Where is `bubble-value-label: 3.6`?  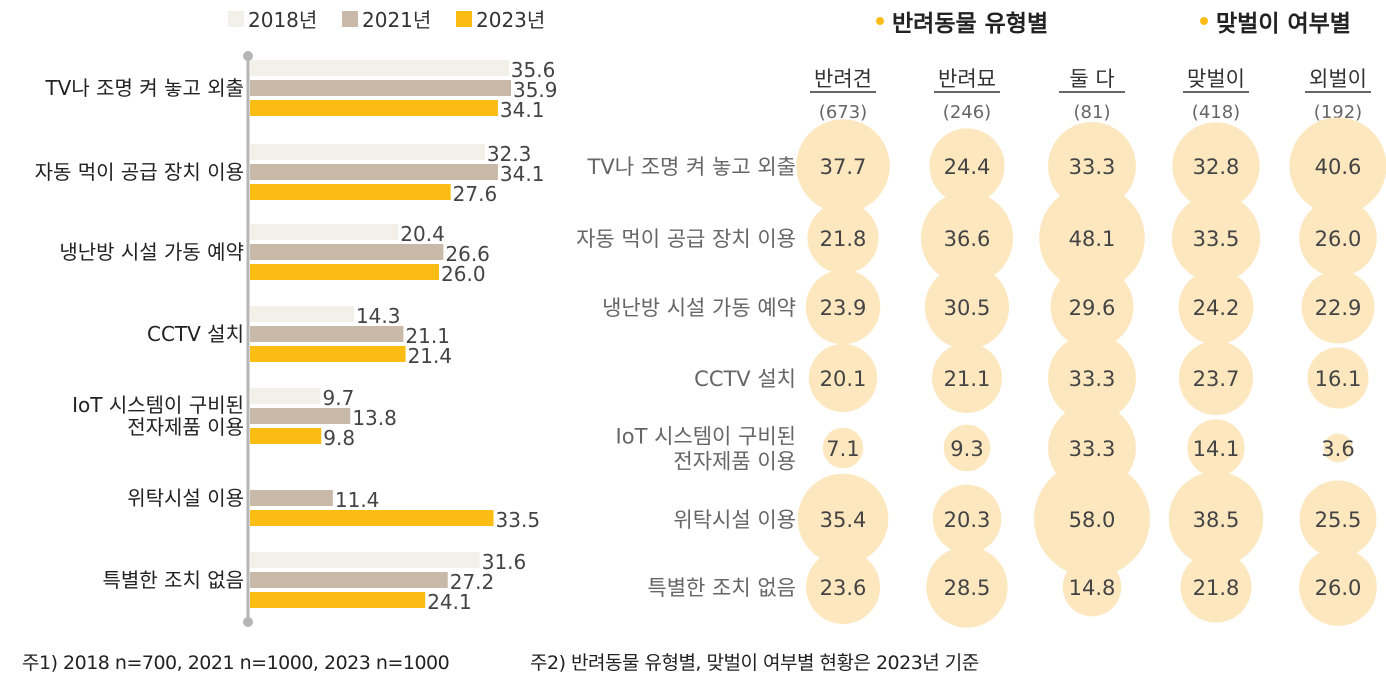
bubble-value-label: 3.6 is located at coordinates (1337, 449).